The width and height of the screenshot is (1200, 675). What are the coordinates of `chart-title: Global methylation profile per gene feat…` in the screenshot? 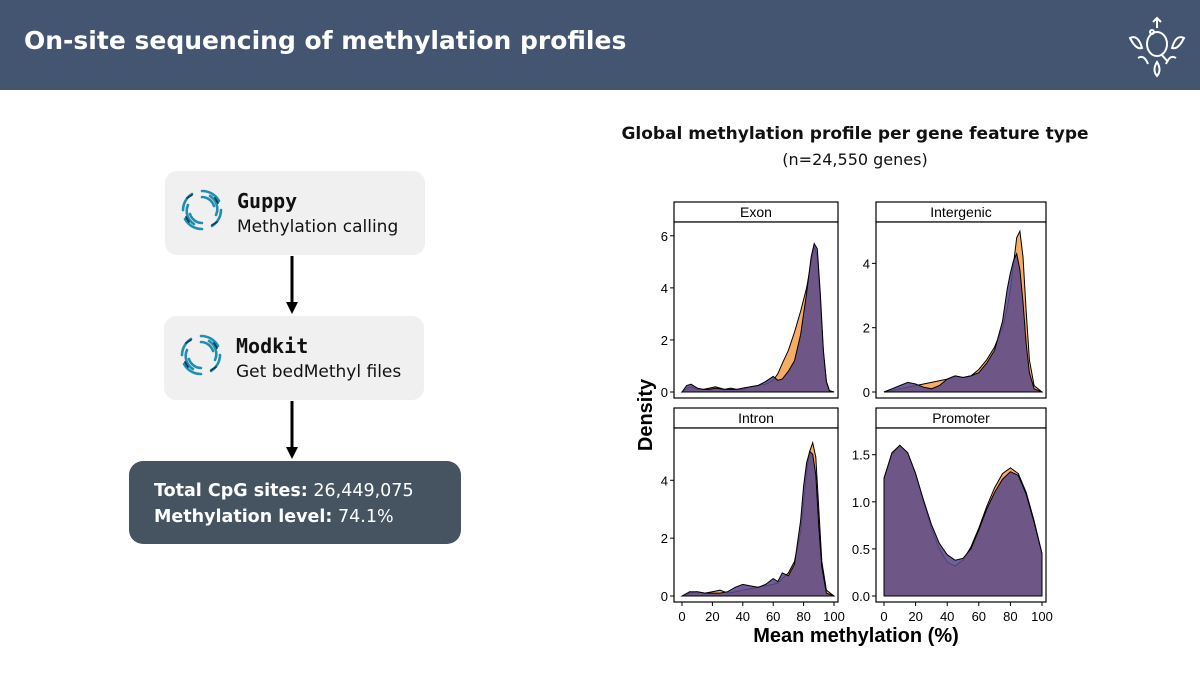 It's located at (855, 134).